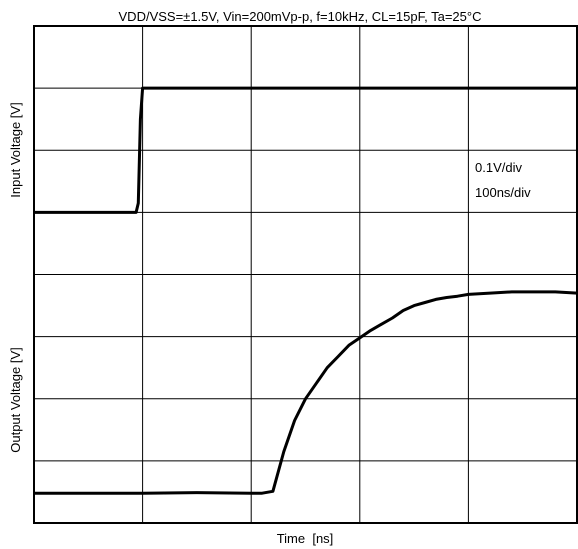 The width and height of the screenshot is (578, 549). Describe the element at coordinates (15, 149) in the screenshot. I see `y-axis-label-input: Input Voltage [V]` at that location.